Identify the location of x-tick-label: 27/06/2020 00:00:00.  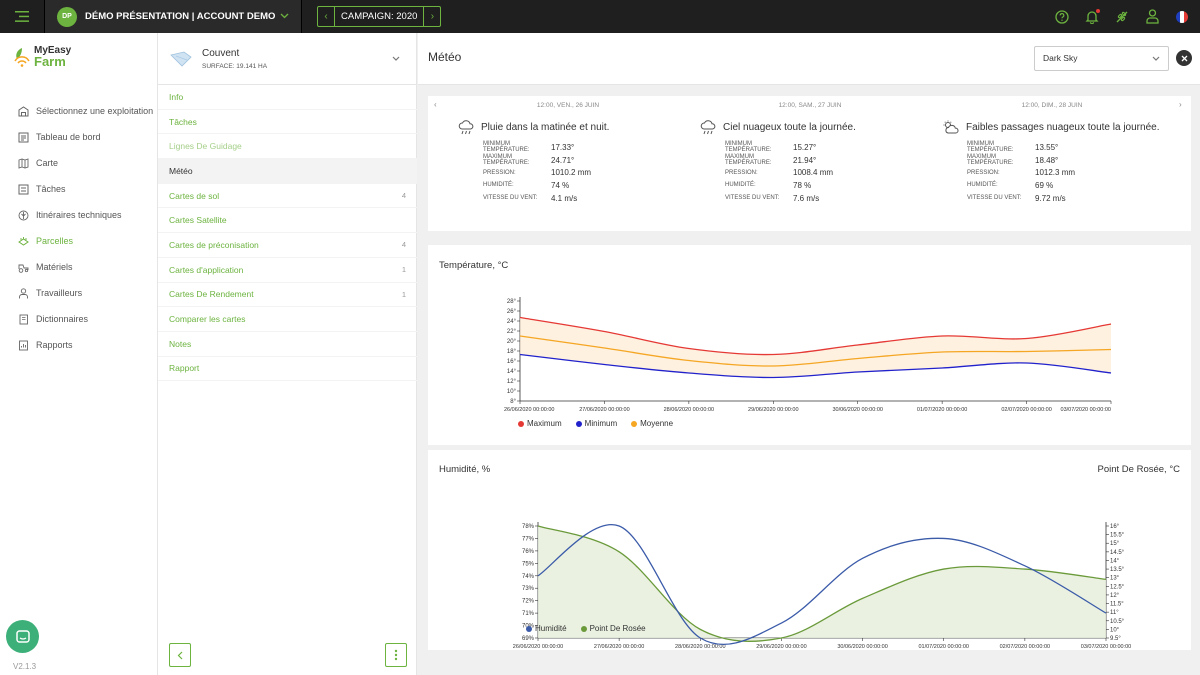
(619, 647).